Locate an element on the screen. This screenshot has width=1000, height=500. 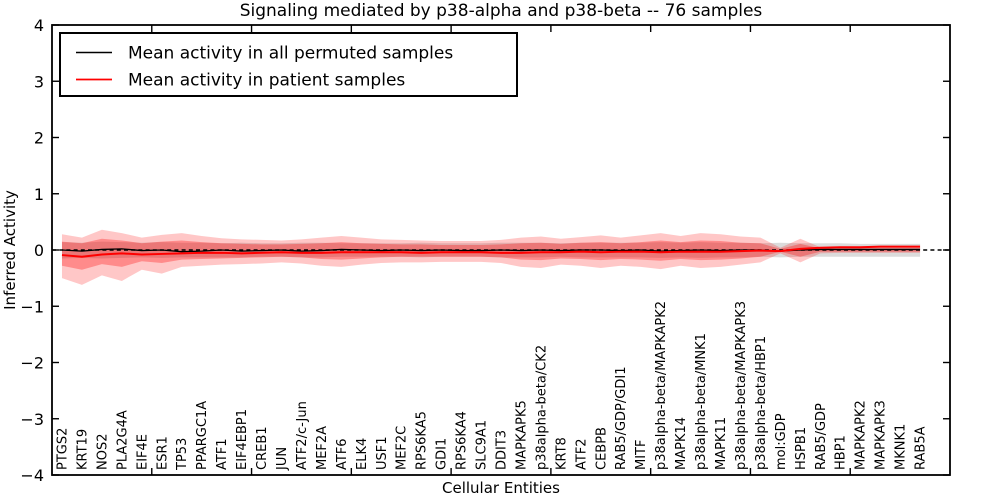
legend-label-patient: Mean activity in patient samples is located at coordinates (266, 81).